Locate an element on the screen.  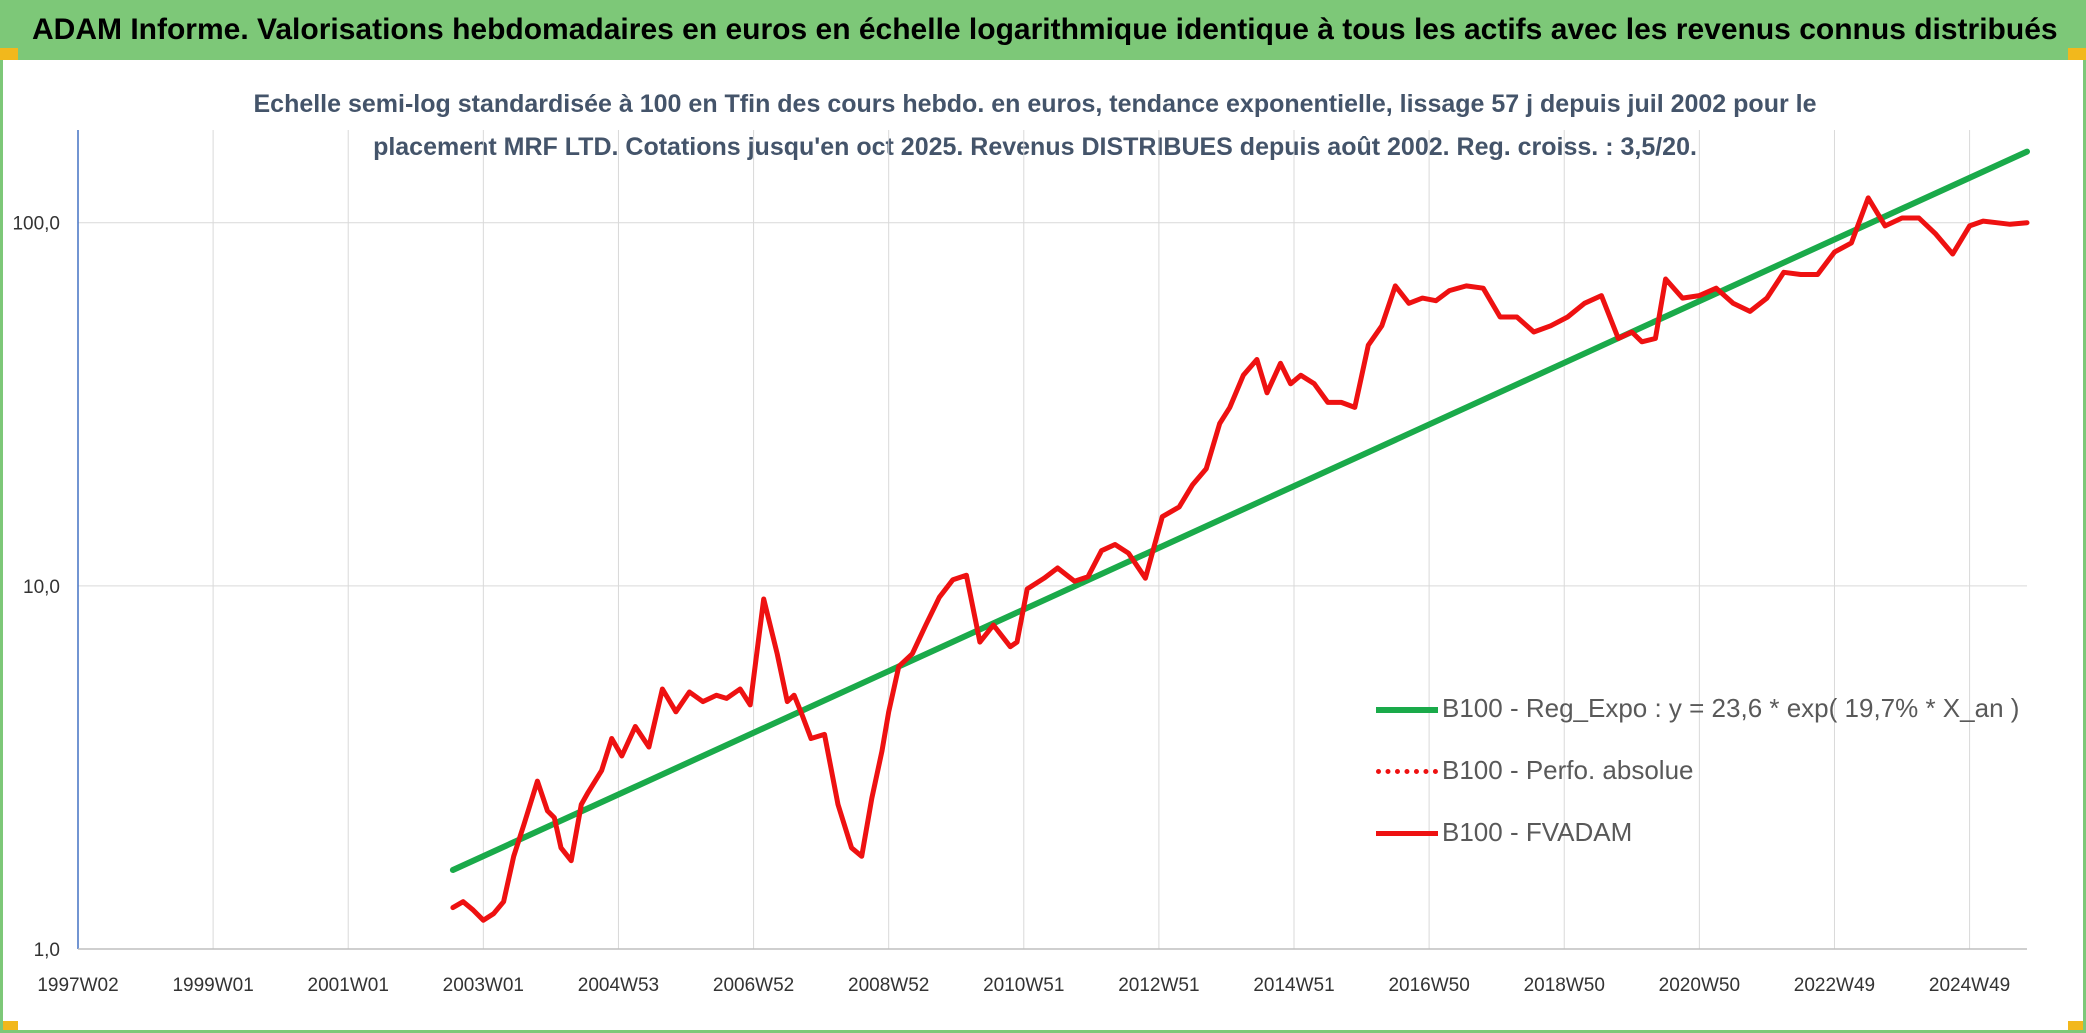
x-tick-label: 2016W50 is located at coordinates (1428, 985).